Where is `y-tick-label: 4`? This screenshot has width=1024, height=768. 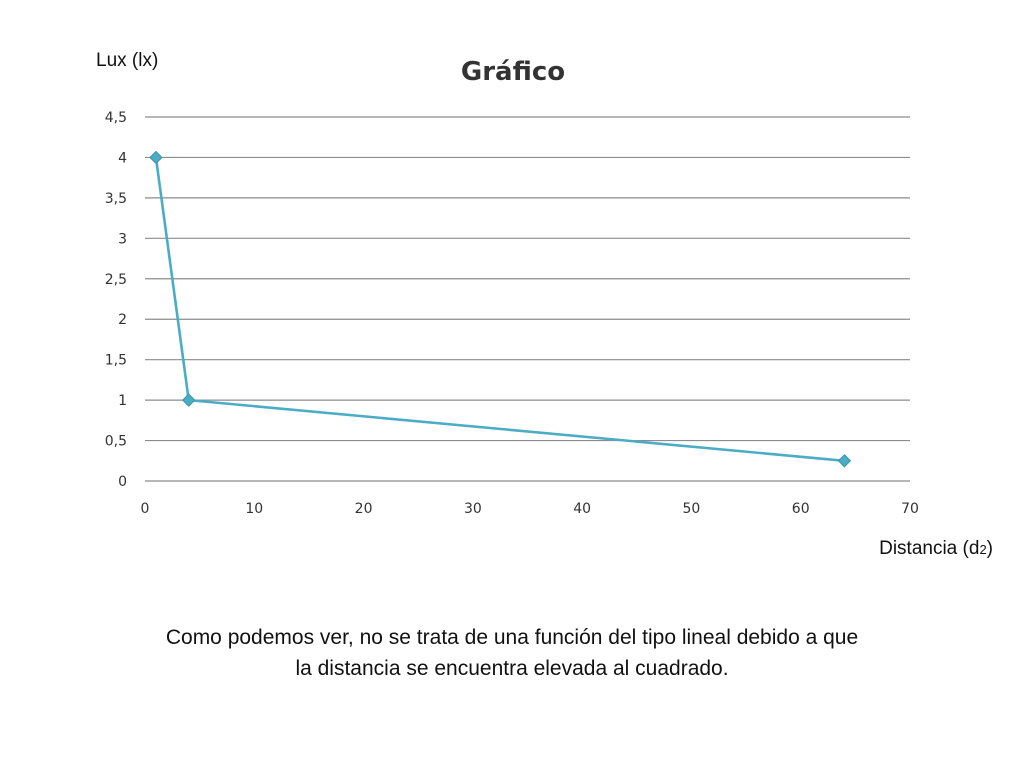
y-tick-label: 4 is located at coordinates (122, 158).